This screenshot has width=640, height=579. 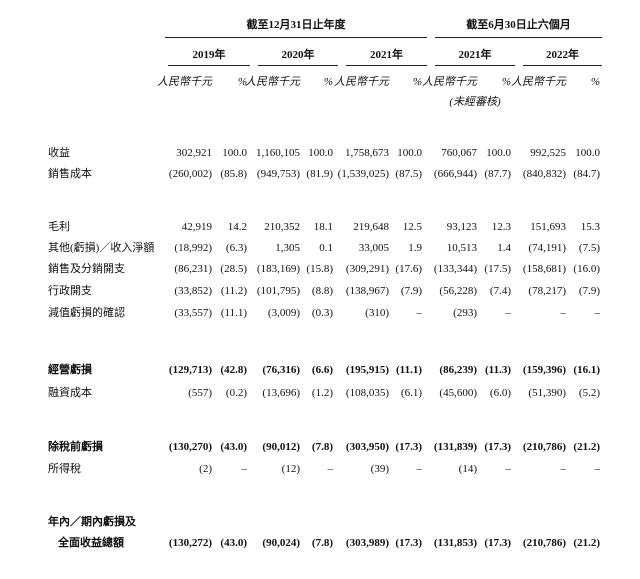 What do you see at coordinates (544, 370) in the screenshot?
I see `cell: (159,396)` at bounding box center [544, 370].